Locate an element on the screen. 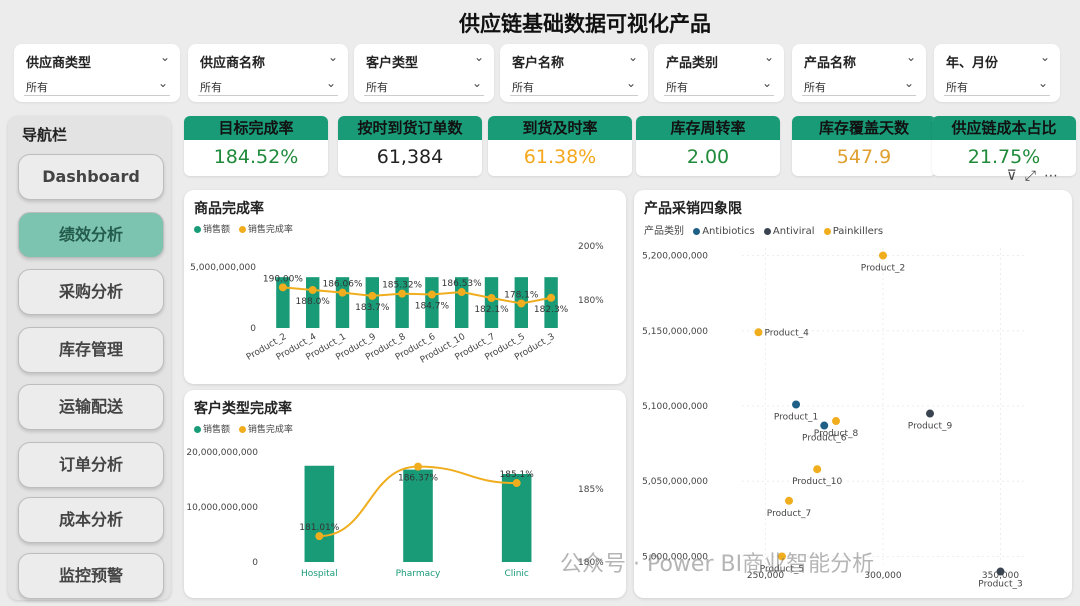 The image size is (1080, 606). y-tick-label: 5,050,000,000 is located at coordinates (675, 482).